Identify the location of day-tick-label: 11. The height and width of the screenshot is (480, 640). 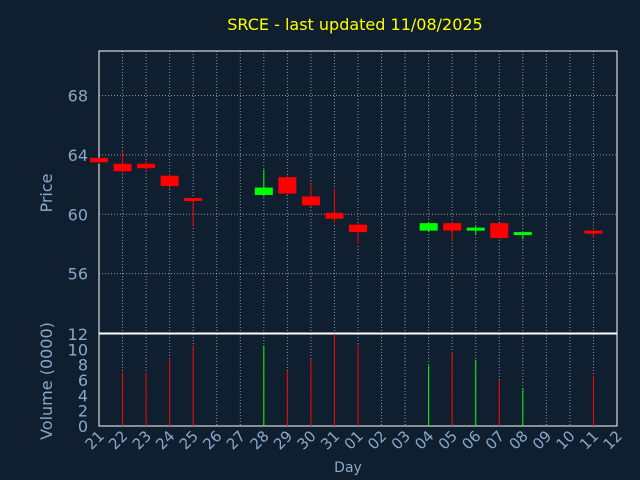
(589, 440).